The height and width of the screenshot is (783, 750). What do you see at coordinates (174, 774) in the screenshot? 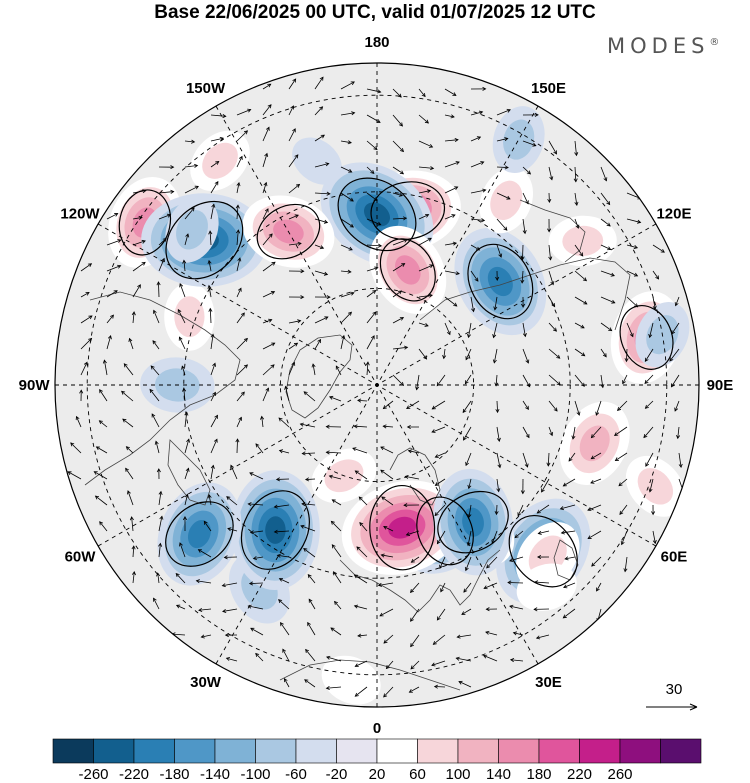
I see `colorbar-tick-label: -180` at bounding box center [174, 774].